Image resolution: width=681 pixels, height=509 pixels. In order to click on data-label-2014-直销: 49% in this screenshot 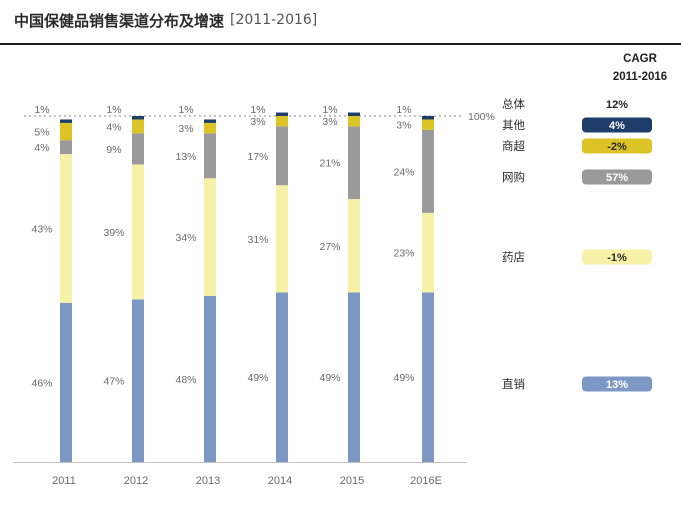, I will do `click(257, 378)`.